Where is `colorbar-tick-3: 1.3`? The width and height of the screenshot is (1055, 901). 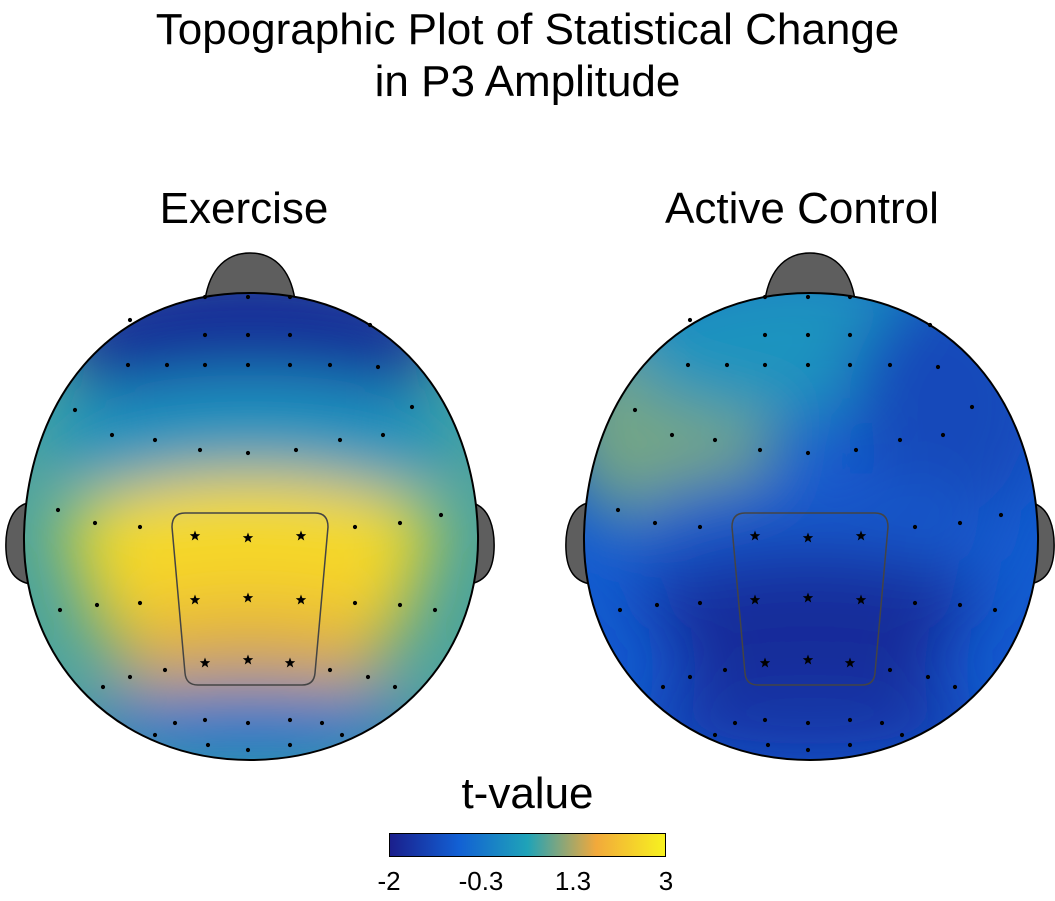
colorbar-tick-3: 1.3 is located at coordinates (573, 881).